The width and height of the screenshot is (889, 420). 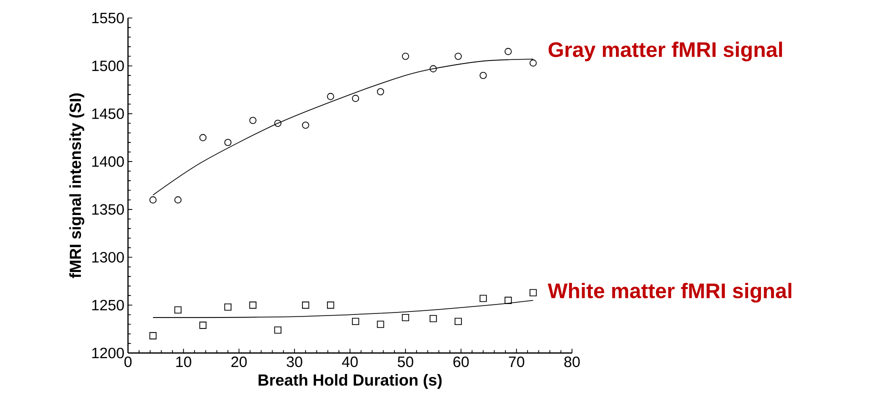 What do you see at coordinates (108, 161) in the screenshot?
I see `y-tick-label: 1400` at bounding box center [108, 161].